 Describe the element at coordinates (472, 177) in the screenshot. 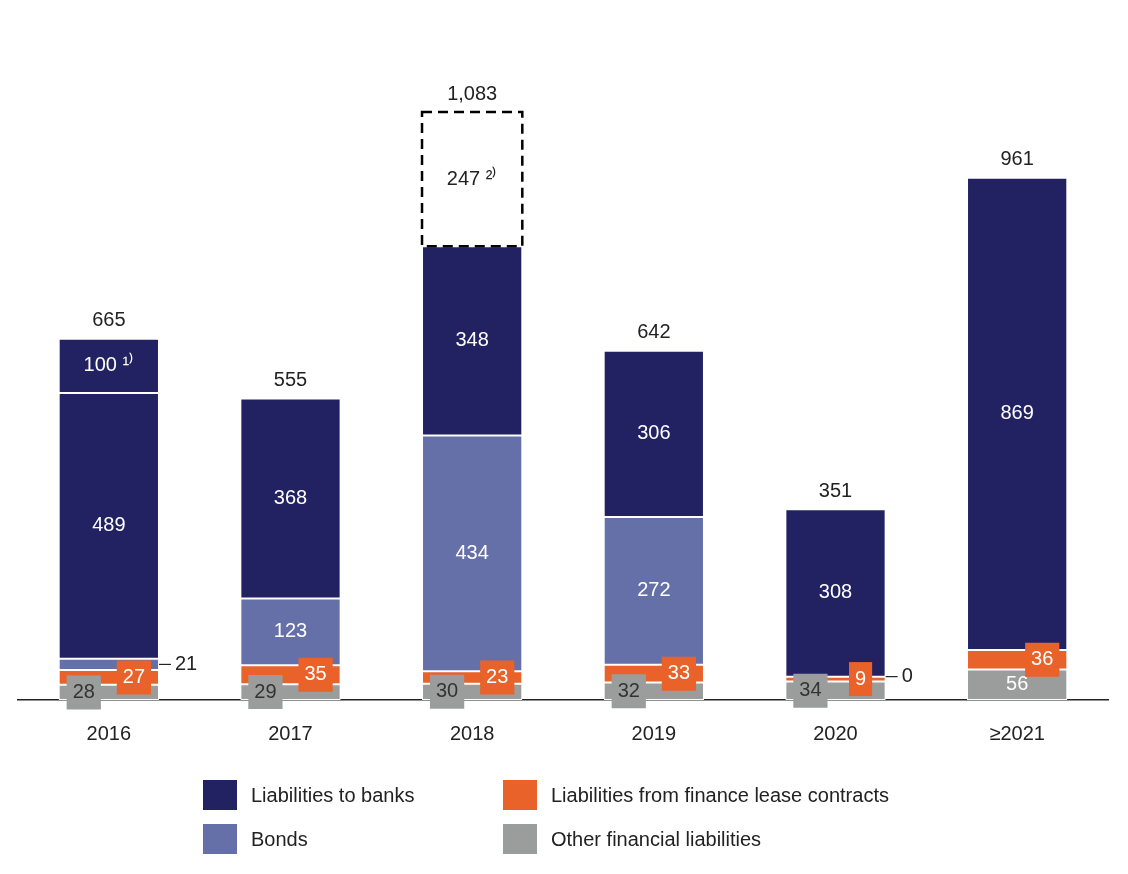

I see `data-label: 247 ²⁾` at that location.